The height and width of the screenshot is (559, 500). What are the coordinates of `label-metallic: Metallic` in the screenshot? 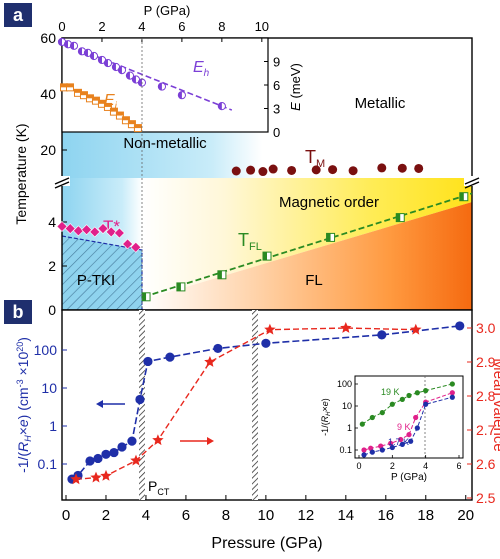 It's located at (380, 103).